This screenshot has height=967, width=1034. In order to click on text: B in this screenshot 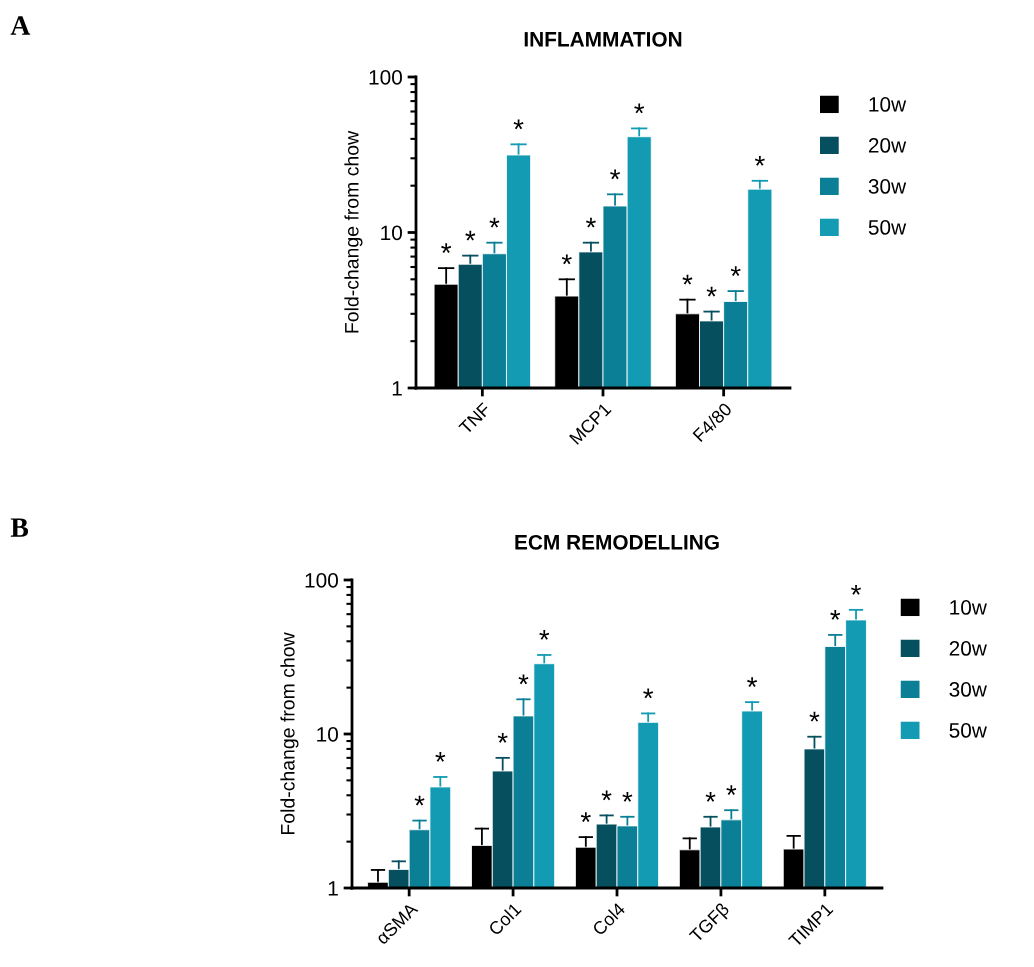, I will do `click(19, 527)`.